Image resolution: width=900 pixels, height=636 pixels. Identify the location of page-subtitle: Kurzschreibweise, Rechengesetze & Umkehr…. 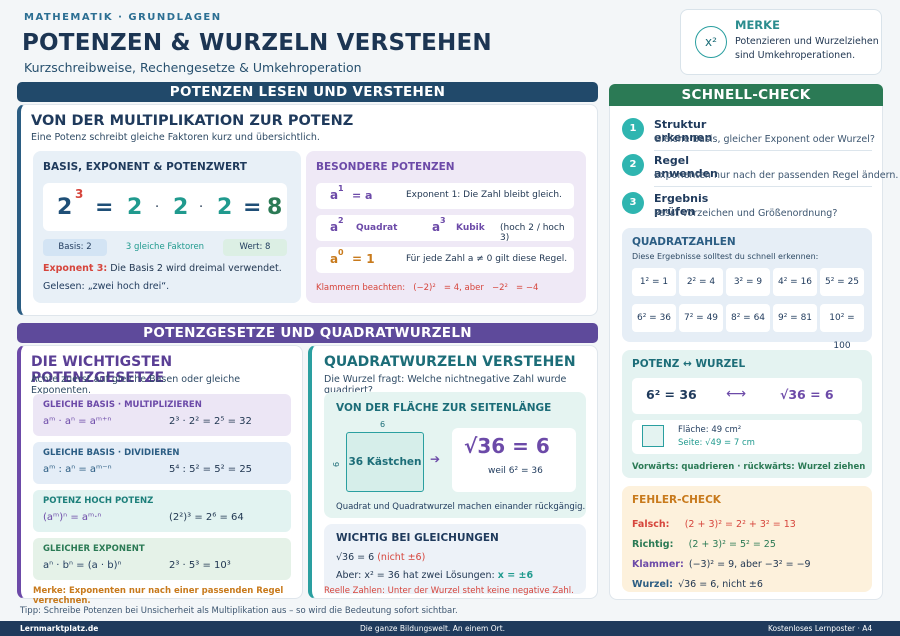
(193, 67).